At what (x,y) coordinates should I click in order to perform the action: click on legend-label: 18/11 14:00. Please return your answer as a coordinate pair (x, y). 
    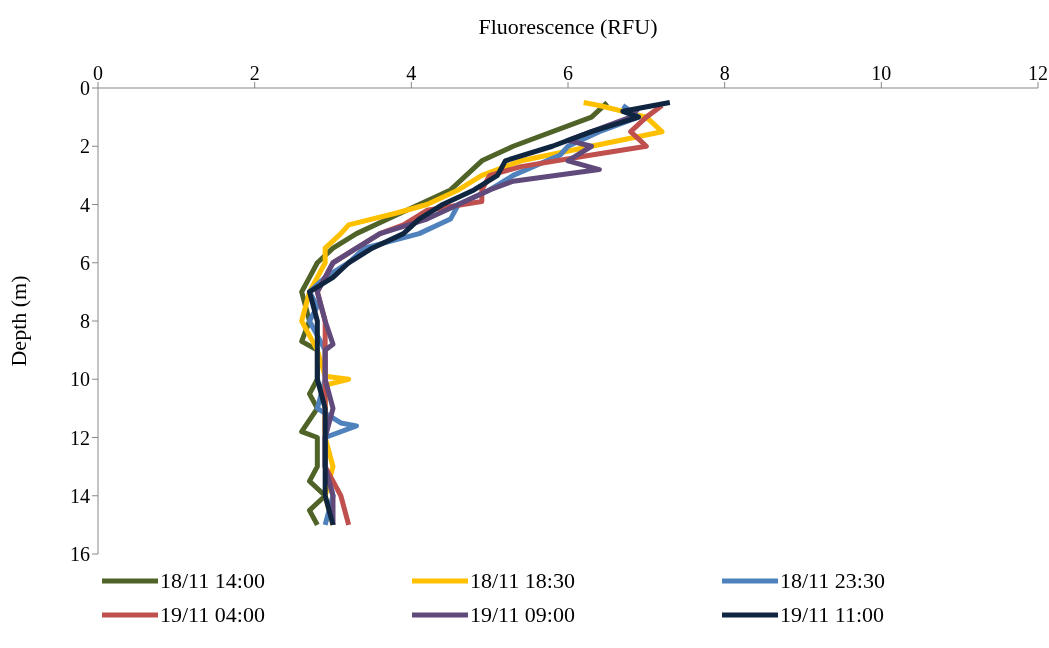
    Looking at the image, I should click on (212, 581).